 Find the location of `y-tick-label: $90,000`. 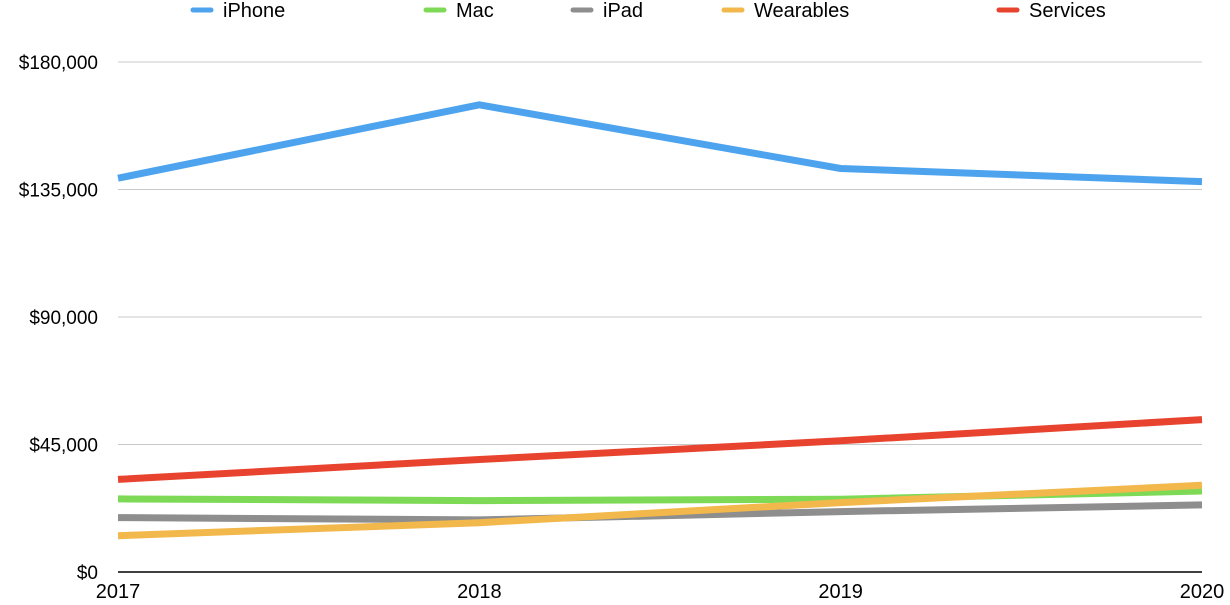

y-tick-label: $90,000 is located at coordinates (63, 318).